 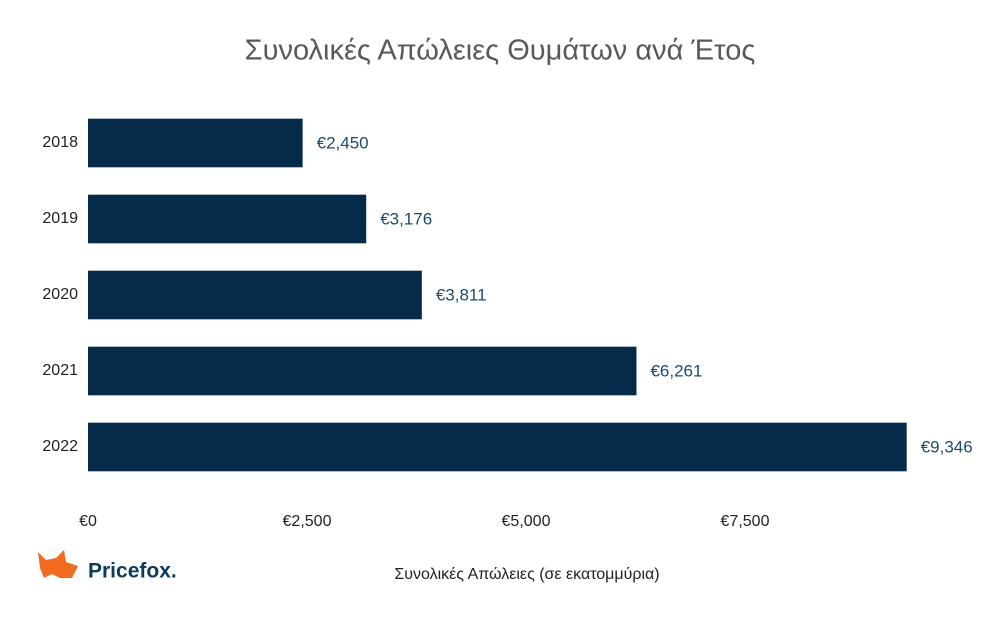 What do you see at coordinates (307, 521) in the screenshot?
I see `x-tick-label: €2,500` at bounding box center [307, 521].